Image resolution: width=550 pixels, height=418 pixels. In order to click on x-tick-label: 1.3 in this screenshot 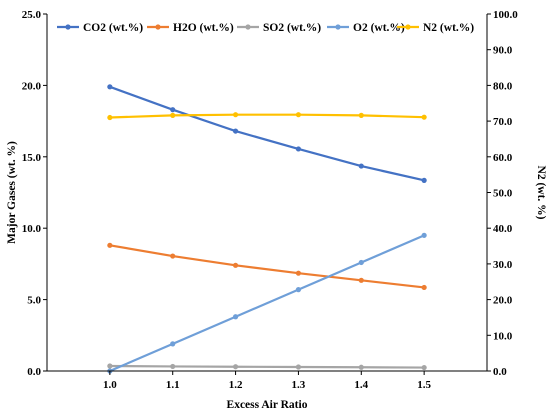, I will do `click(299, 385)`.